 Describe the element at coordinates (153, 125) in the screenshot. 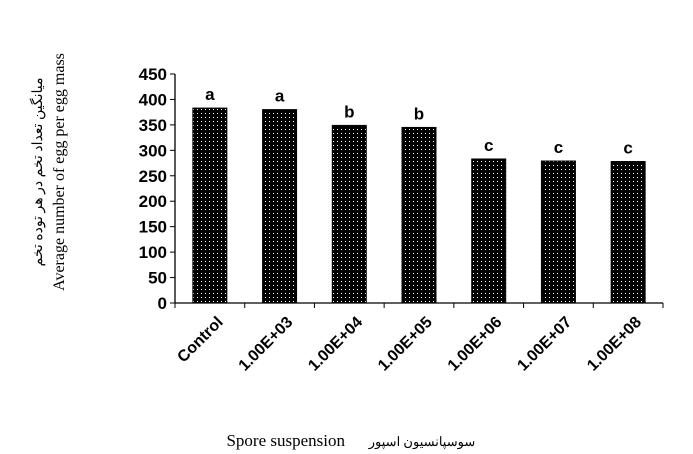

I see `y-tick-label-7: 350` at that location.